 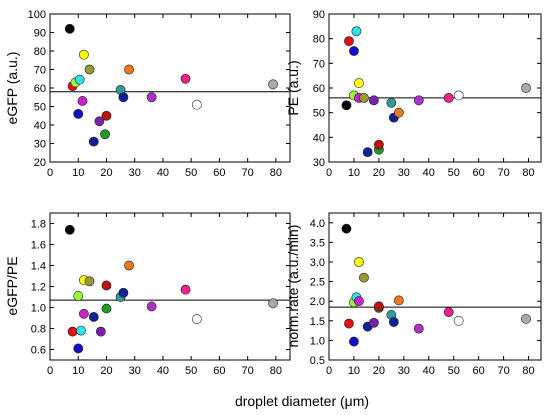 What do you see at coordinates (38, 246) in the screenshot?
I see `y-tick-label: 1.6` at bounding box center [38, 246].